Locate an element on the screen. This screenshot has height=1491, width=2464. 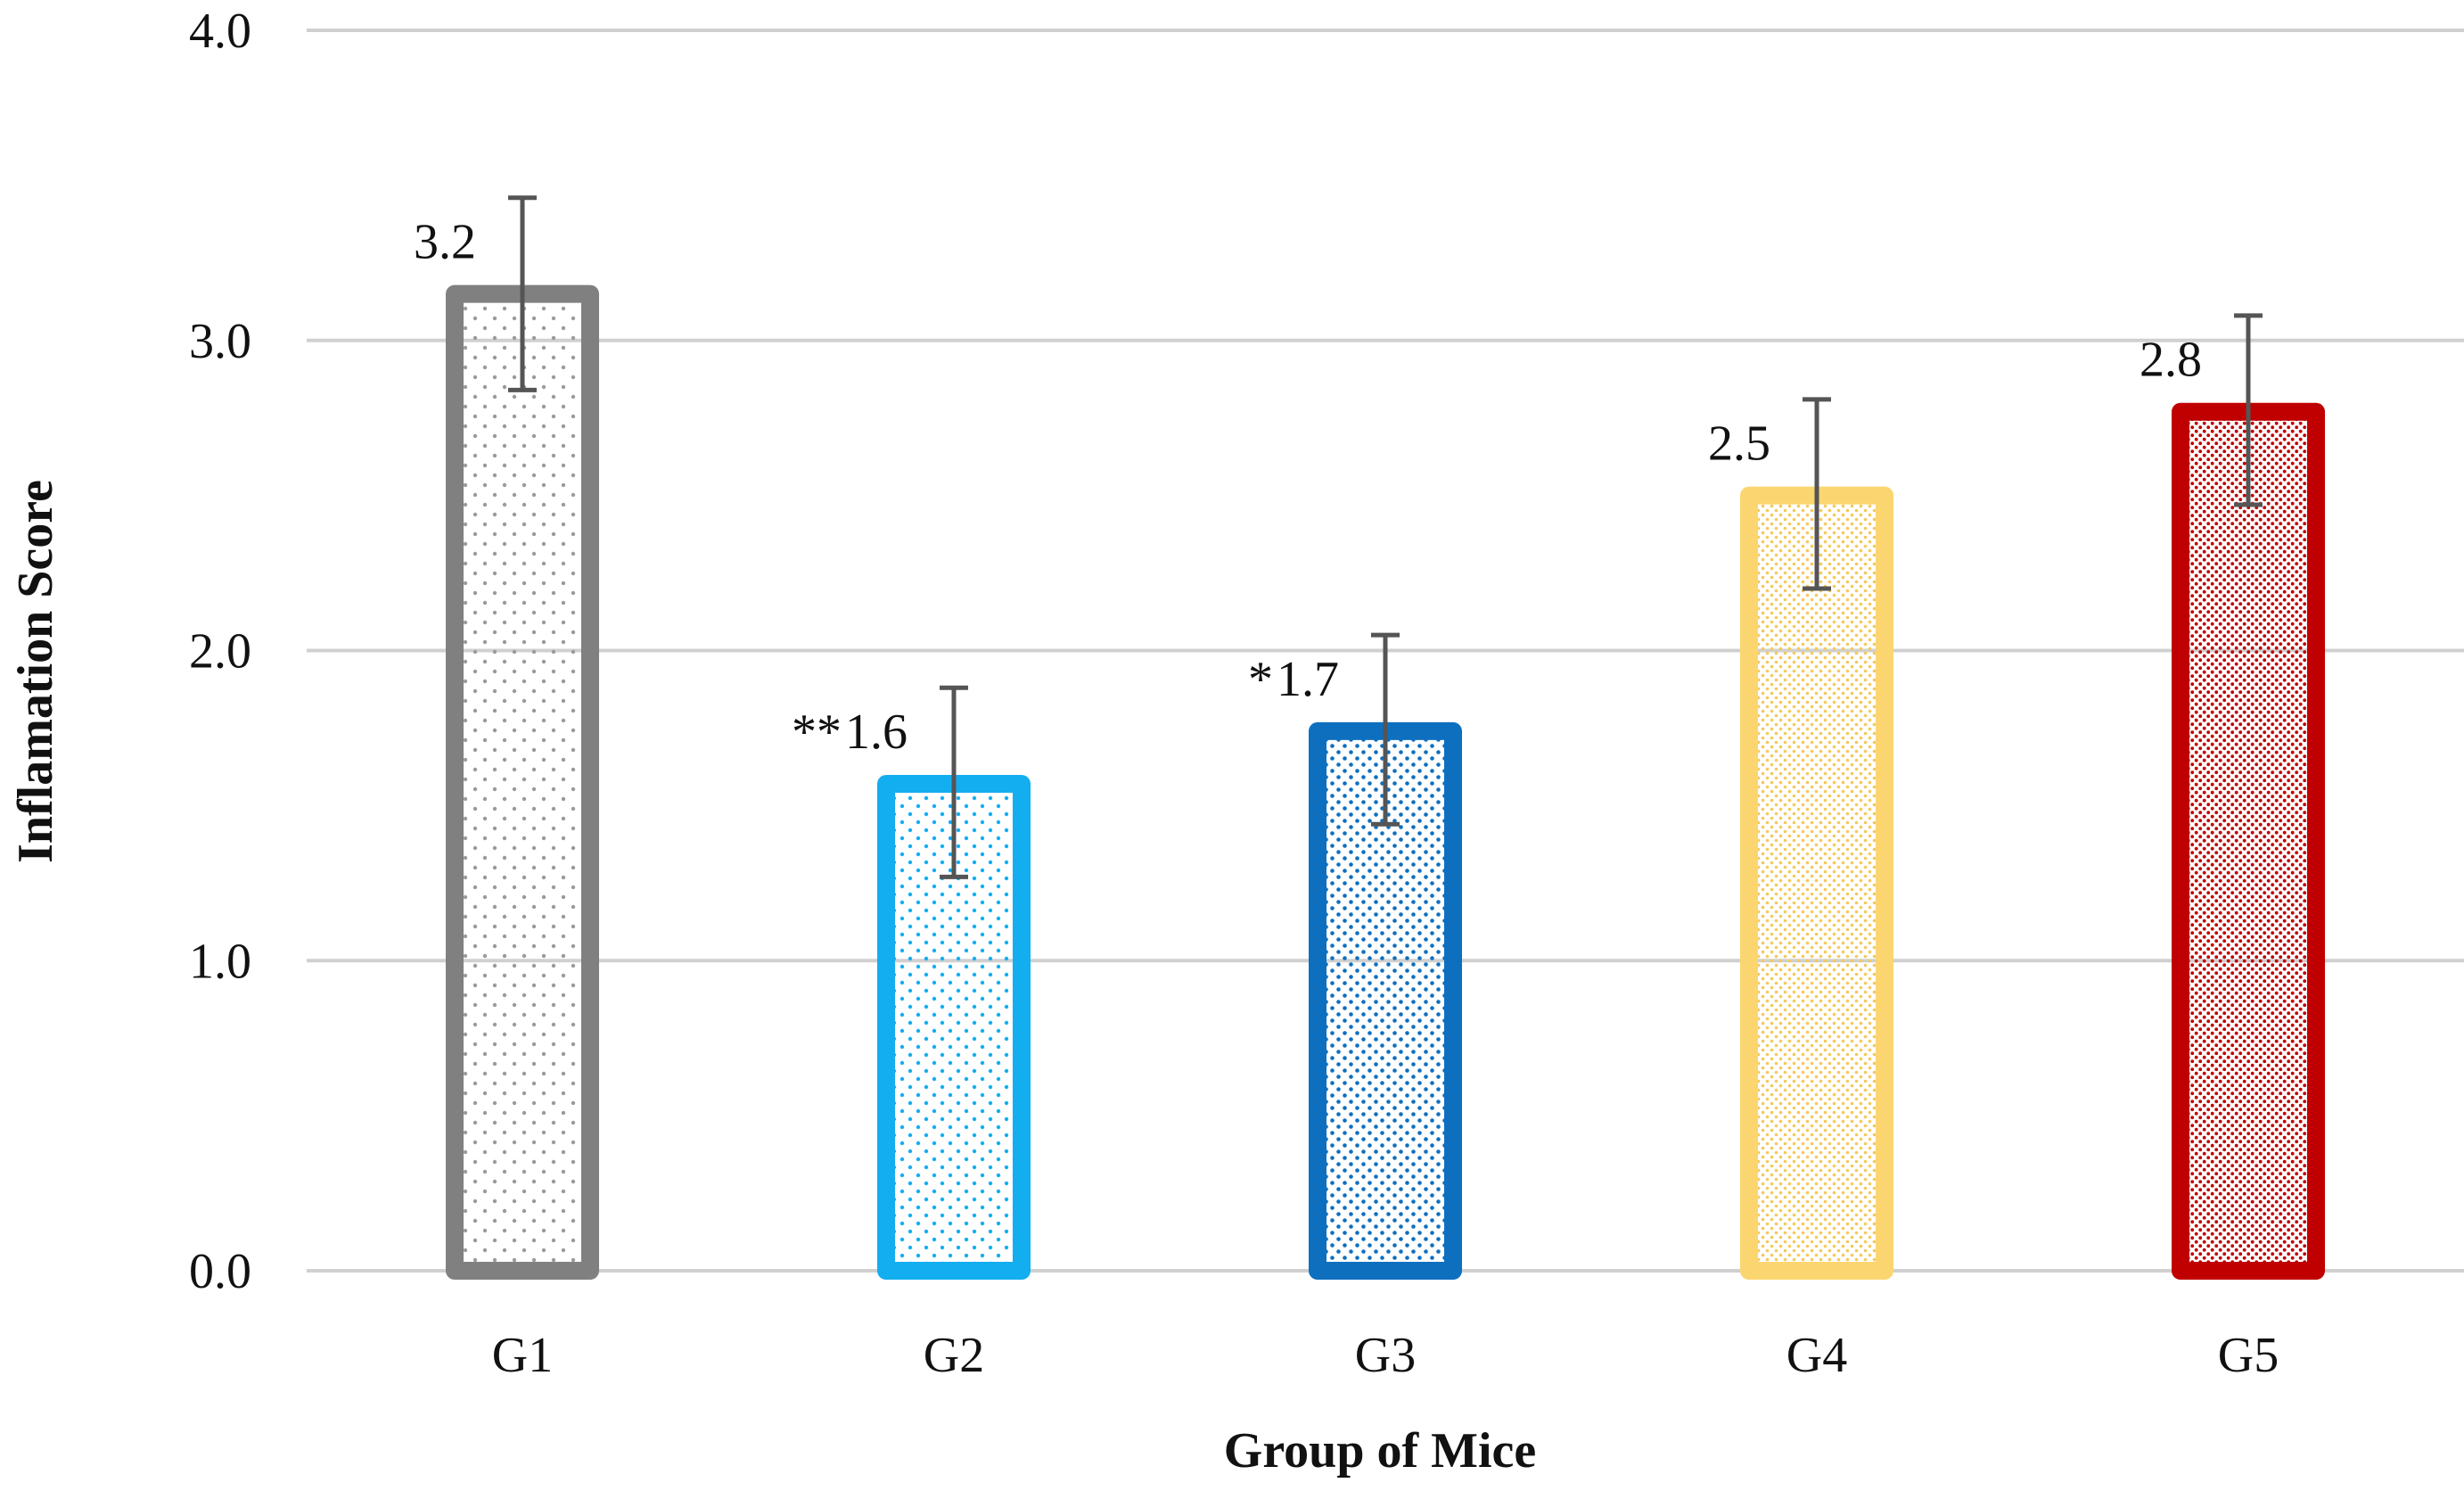
y-tick-label-3: 3.0 is located at coordinates (220, 341).